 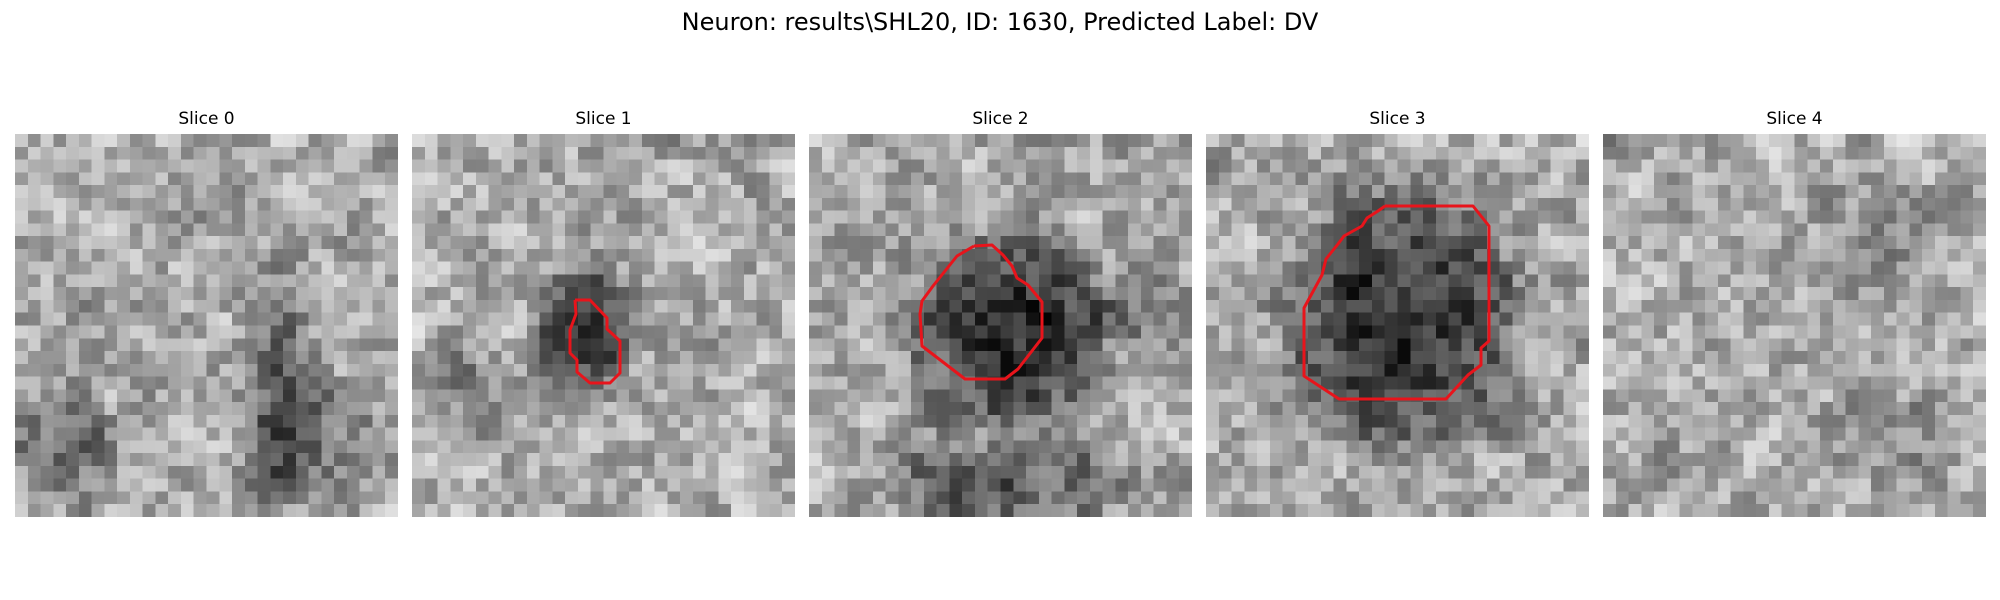 I want to click on slice-panel-3: Slice 3, so click(x=1397, y=119).